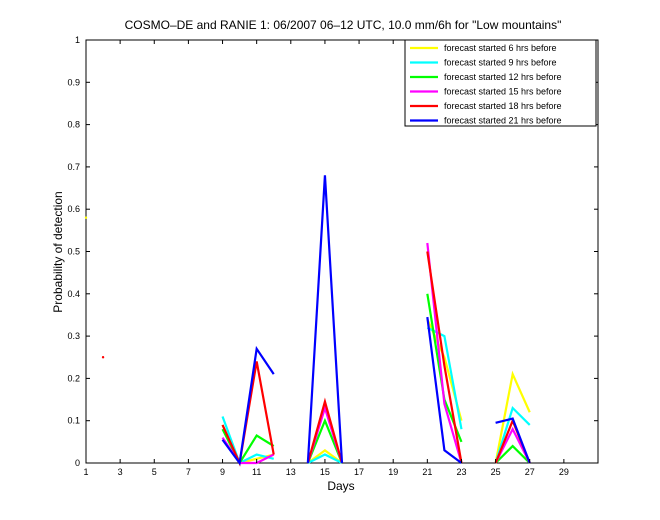 This screenshot has width=660, height=520. Describe the element at coordinates (73, 125) in the screenshot. I see `y-tick-label: 0.8` at that location.